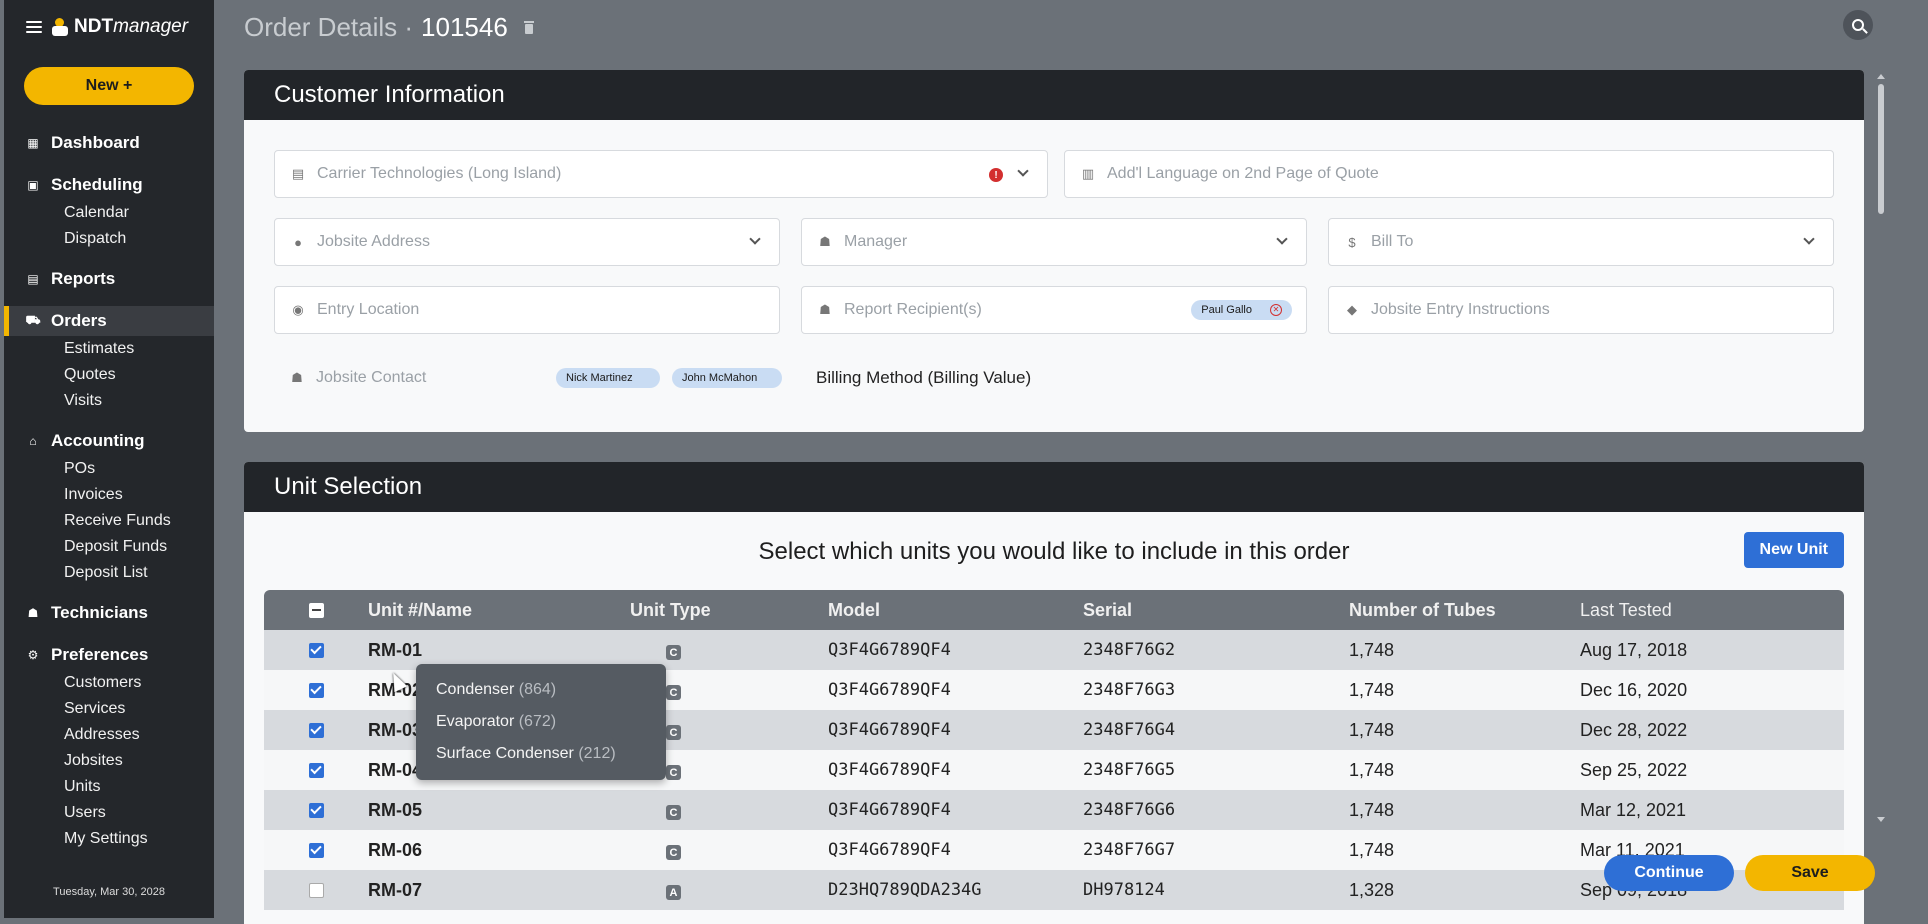 Image resolution: width=1928 pixels, height=924 pixels. What do you see at coordinates (97, 184) in the screenshot?
I see `sidebar-item-label: Scheduling` at bounding box center [97, 184].